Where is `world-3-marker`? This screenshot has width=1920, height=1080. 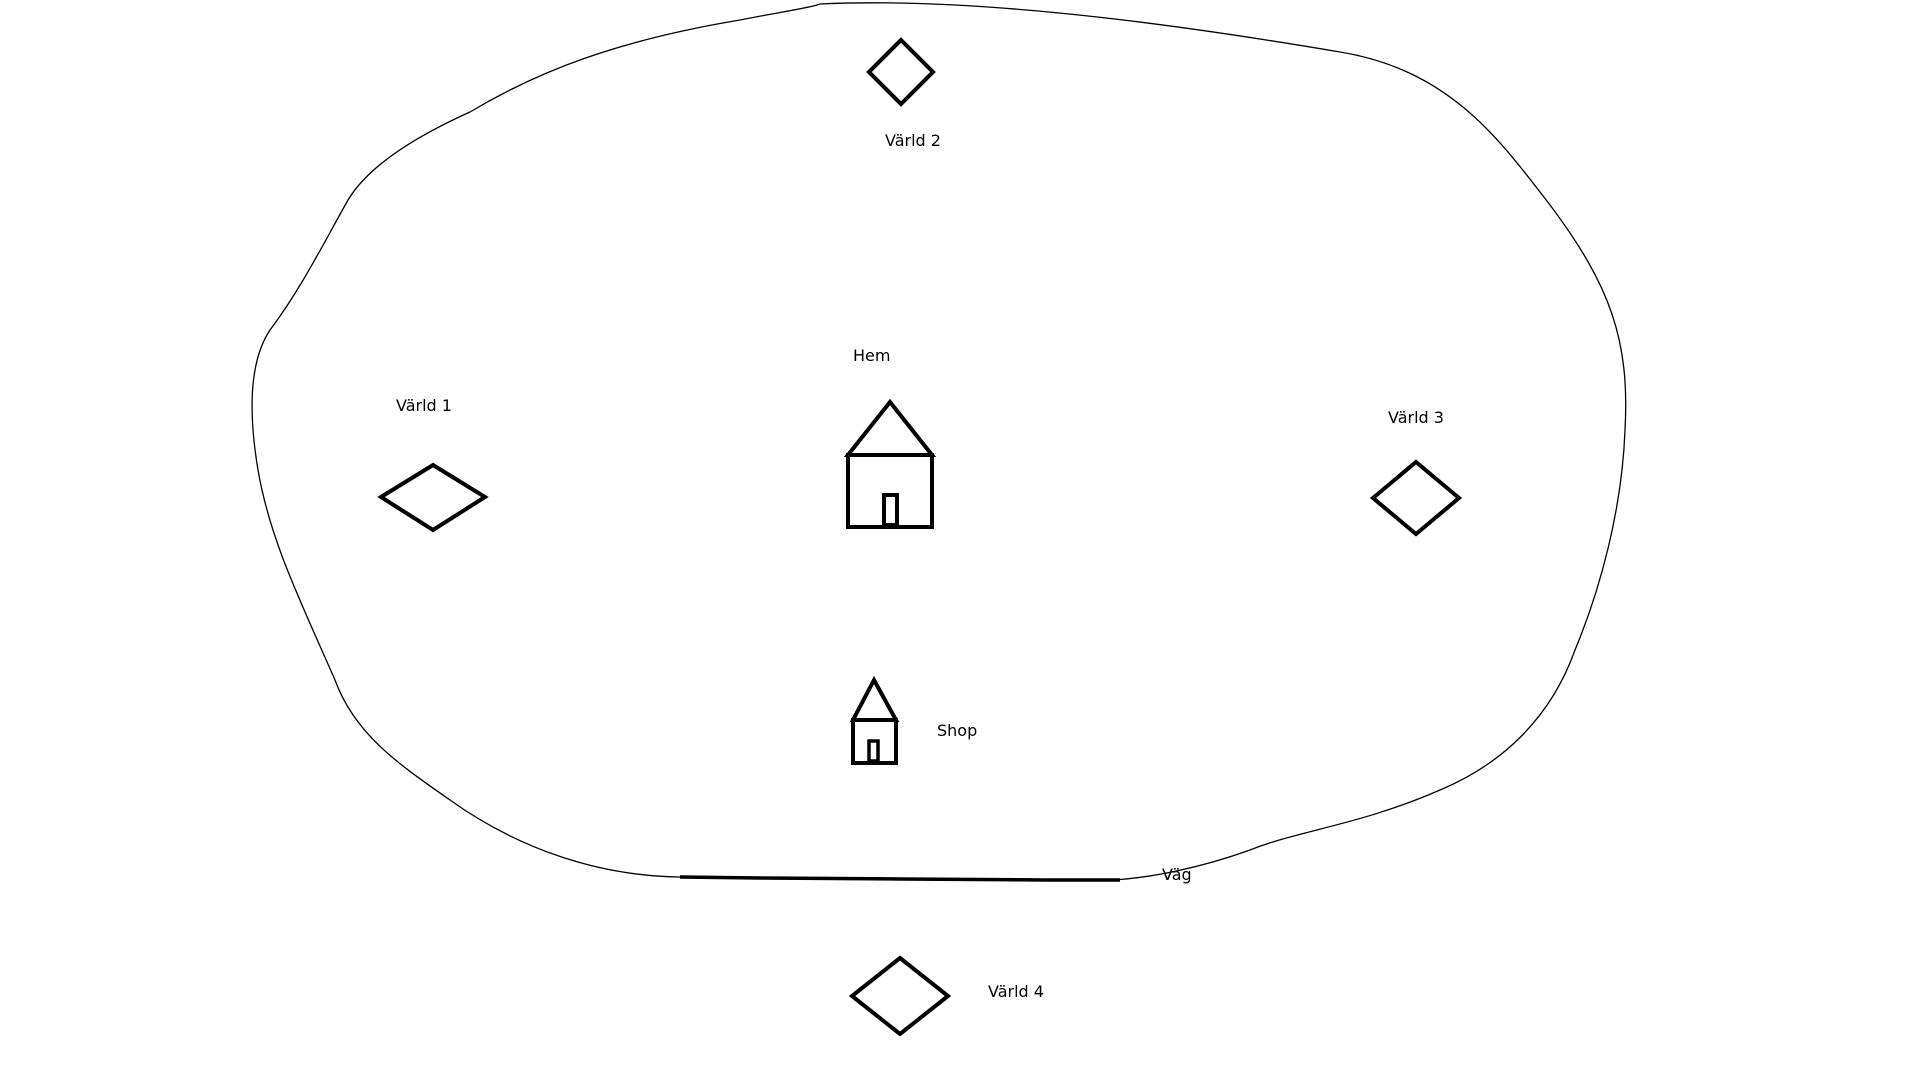
world-3-marker is located at coordinates (1416, 498).